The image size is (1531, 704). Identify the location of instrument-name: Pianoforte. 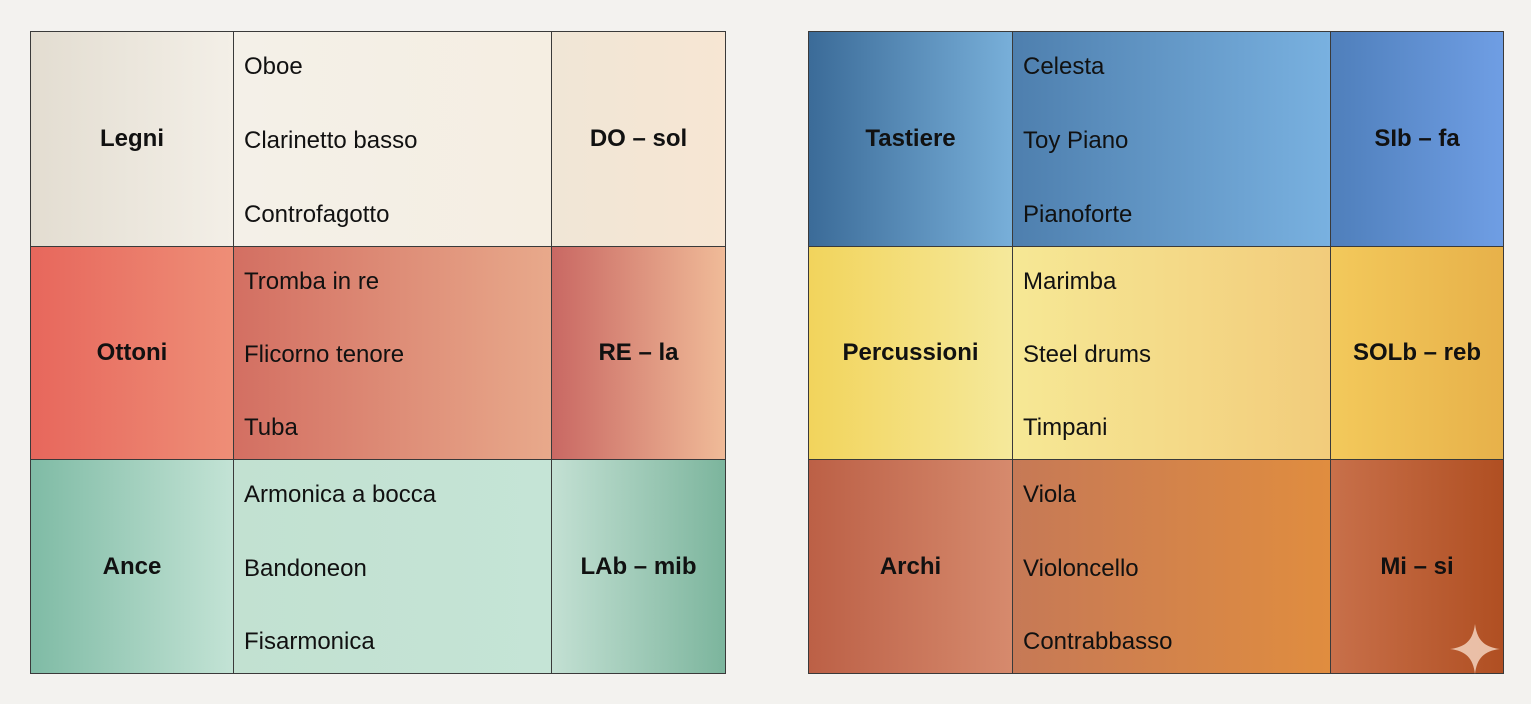
(1078, 214).